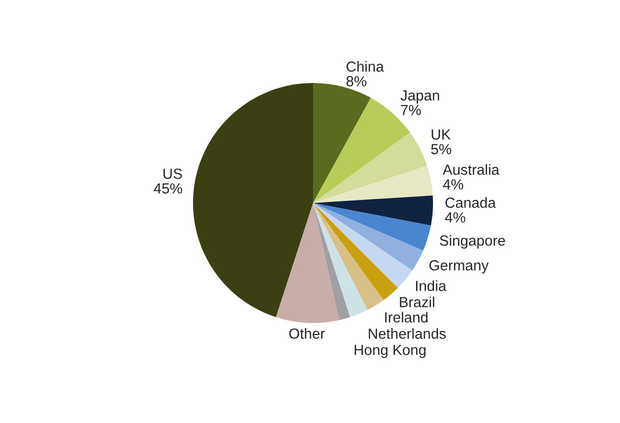  Describe the element at coordinates (406, 317) in the screenshot. I see `slice-label: Ireland` at that location.